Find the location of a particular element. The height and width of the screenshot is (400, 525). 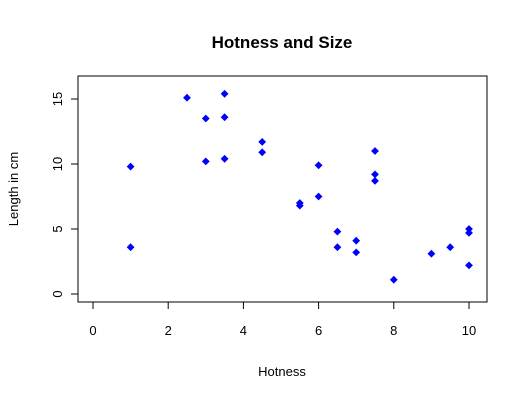

y-axis-label: Length in cm is located at coordinates (13, 189).